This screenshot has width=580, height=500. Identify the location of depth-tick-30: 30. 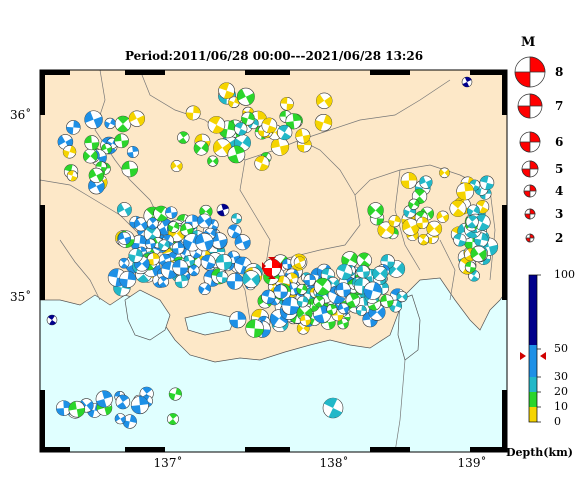
(561, 376).